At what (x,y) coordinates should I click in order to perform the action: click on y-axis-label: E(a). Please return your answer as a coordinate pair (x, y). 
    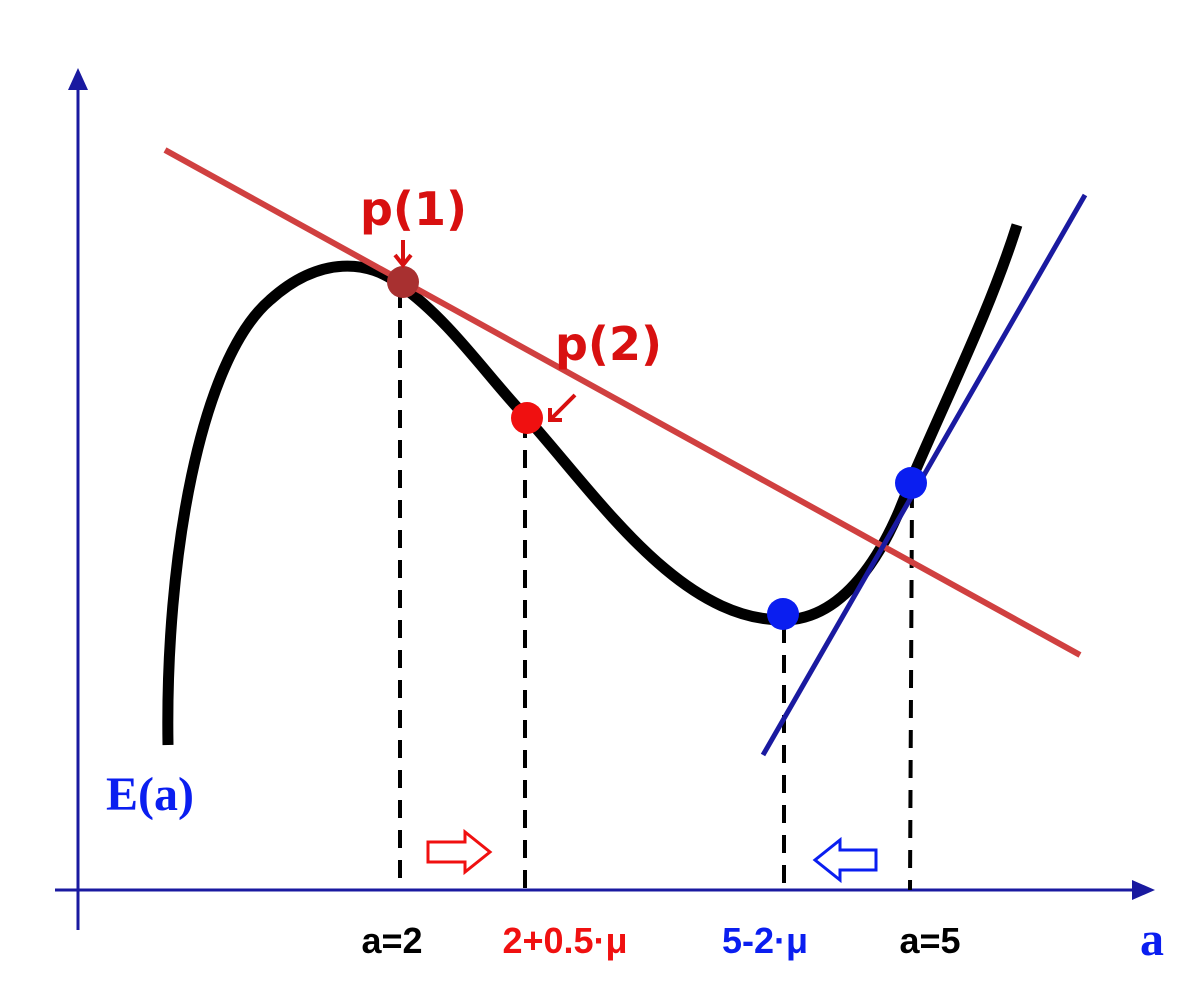
    Looking at the image, I should click on (150, 794).